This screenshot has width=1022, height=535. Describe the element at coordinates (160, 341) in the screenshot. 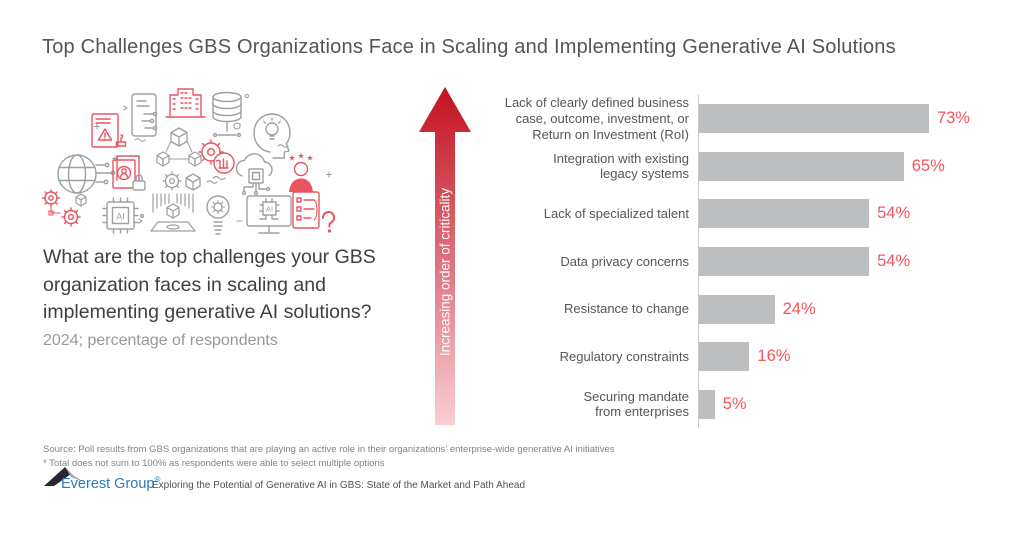

I see `survey-question-subtitle: 2024; percentage of respondents` at that location.